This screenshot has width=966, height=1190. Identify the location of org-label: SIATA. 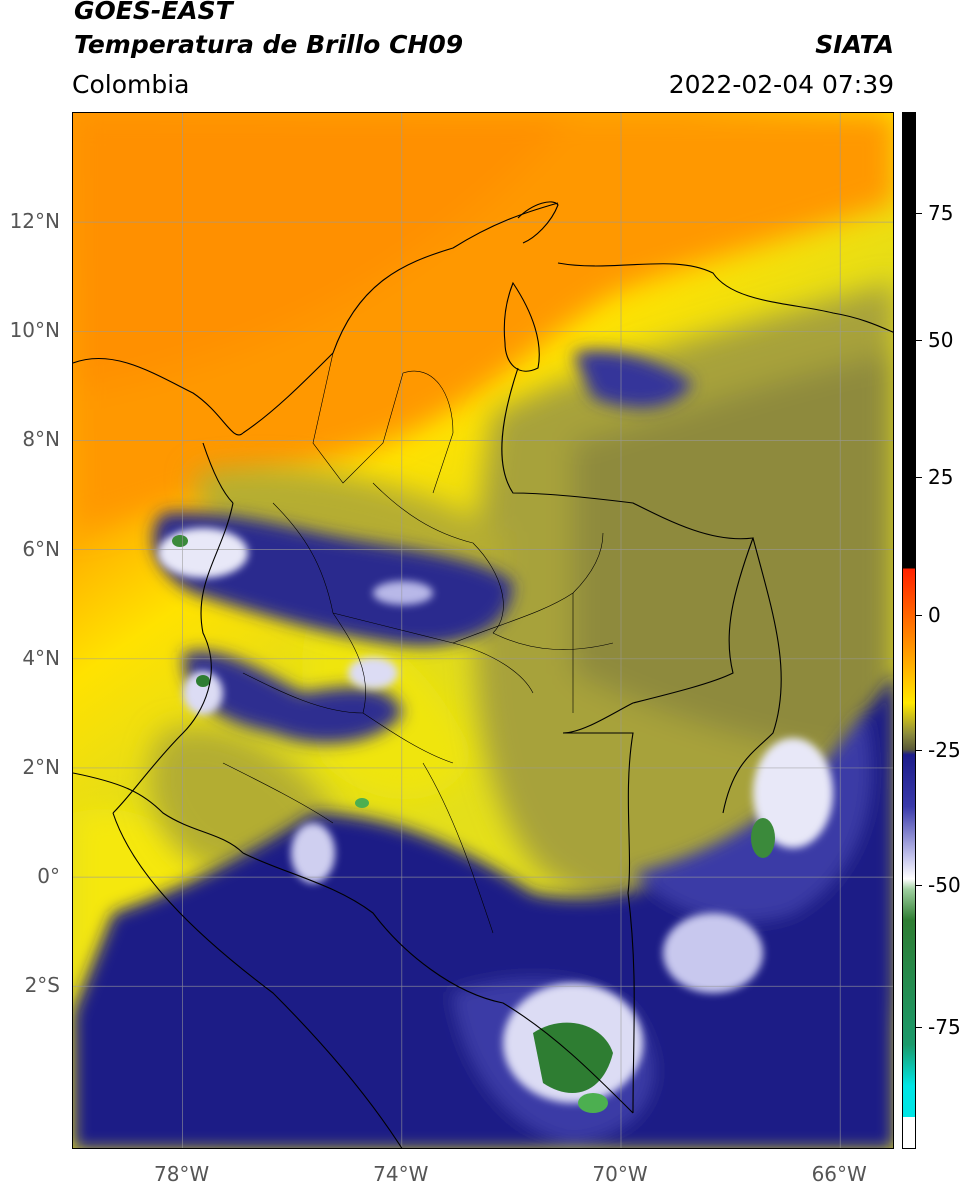
(854, 44).